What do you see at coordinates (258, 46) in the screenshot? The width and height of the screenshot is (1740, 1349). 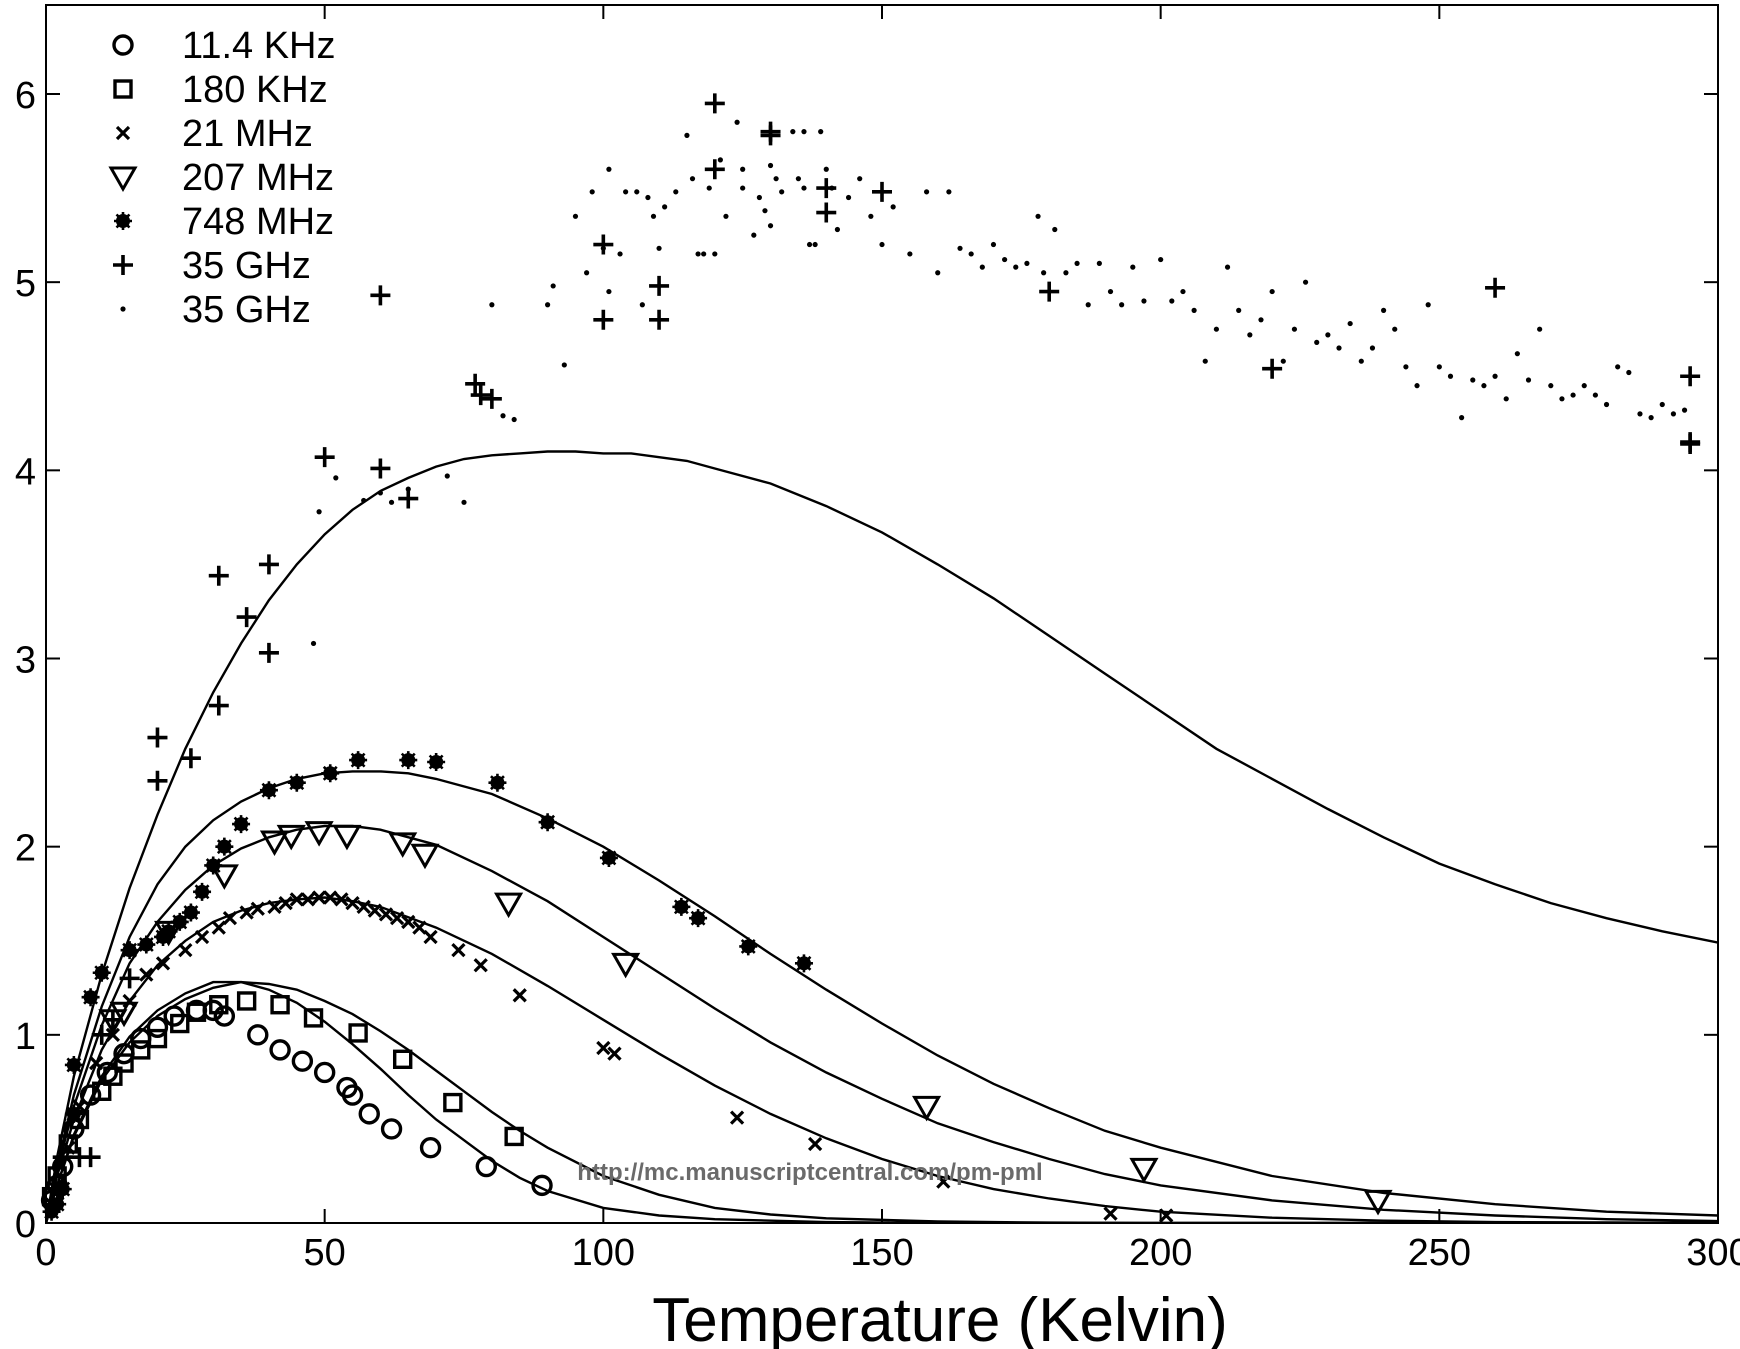 I see `legend-label: 11.4 KHz` at bounding box center [258, 46].